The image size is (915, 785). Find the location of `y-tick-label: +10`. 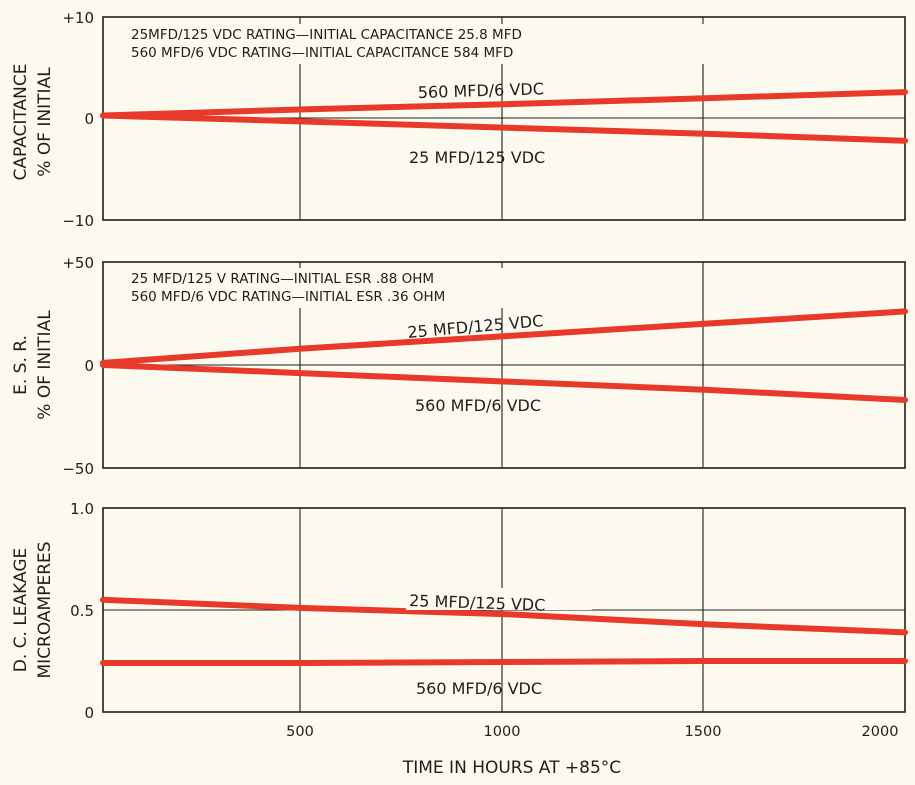

y-tick-label: +10 is located at coordinates (78, 18).